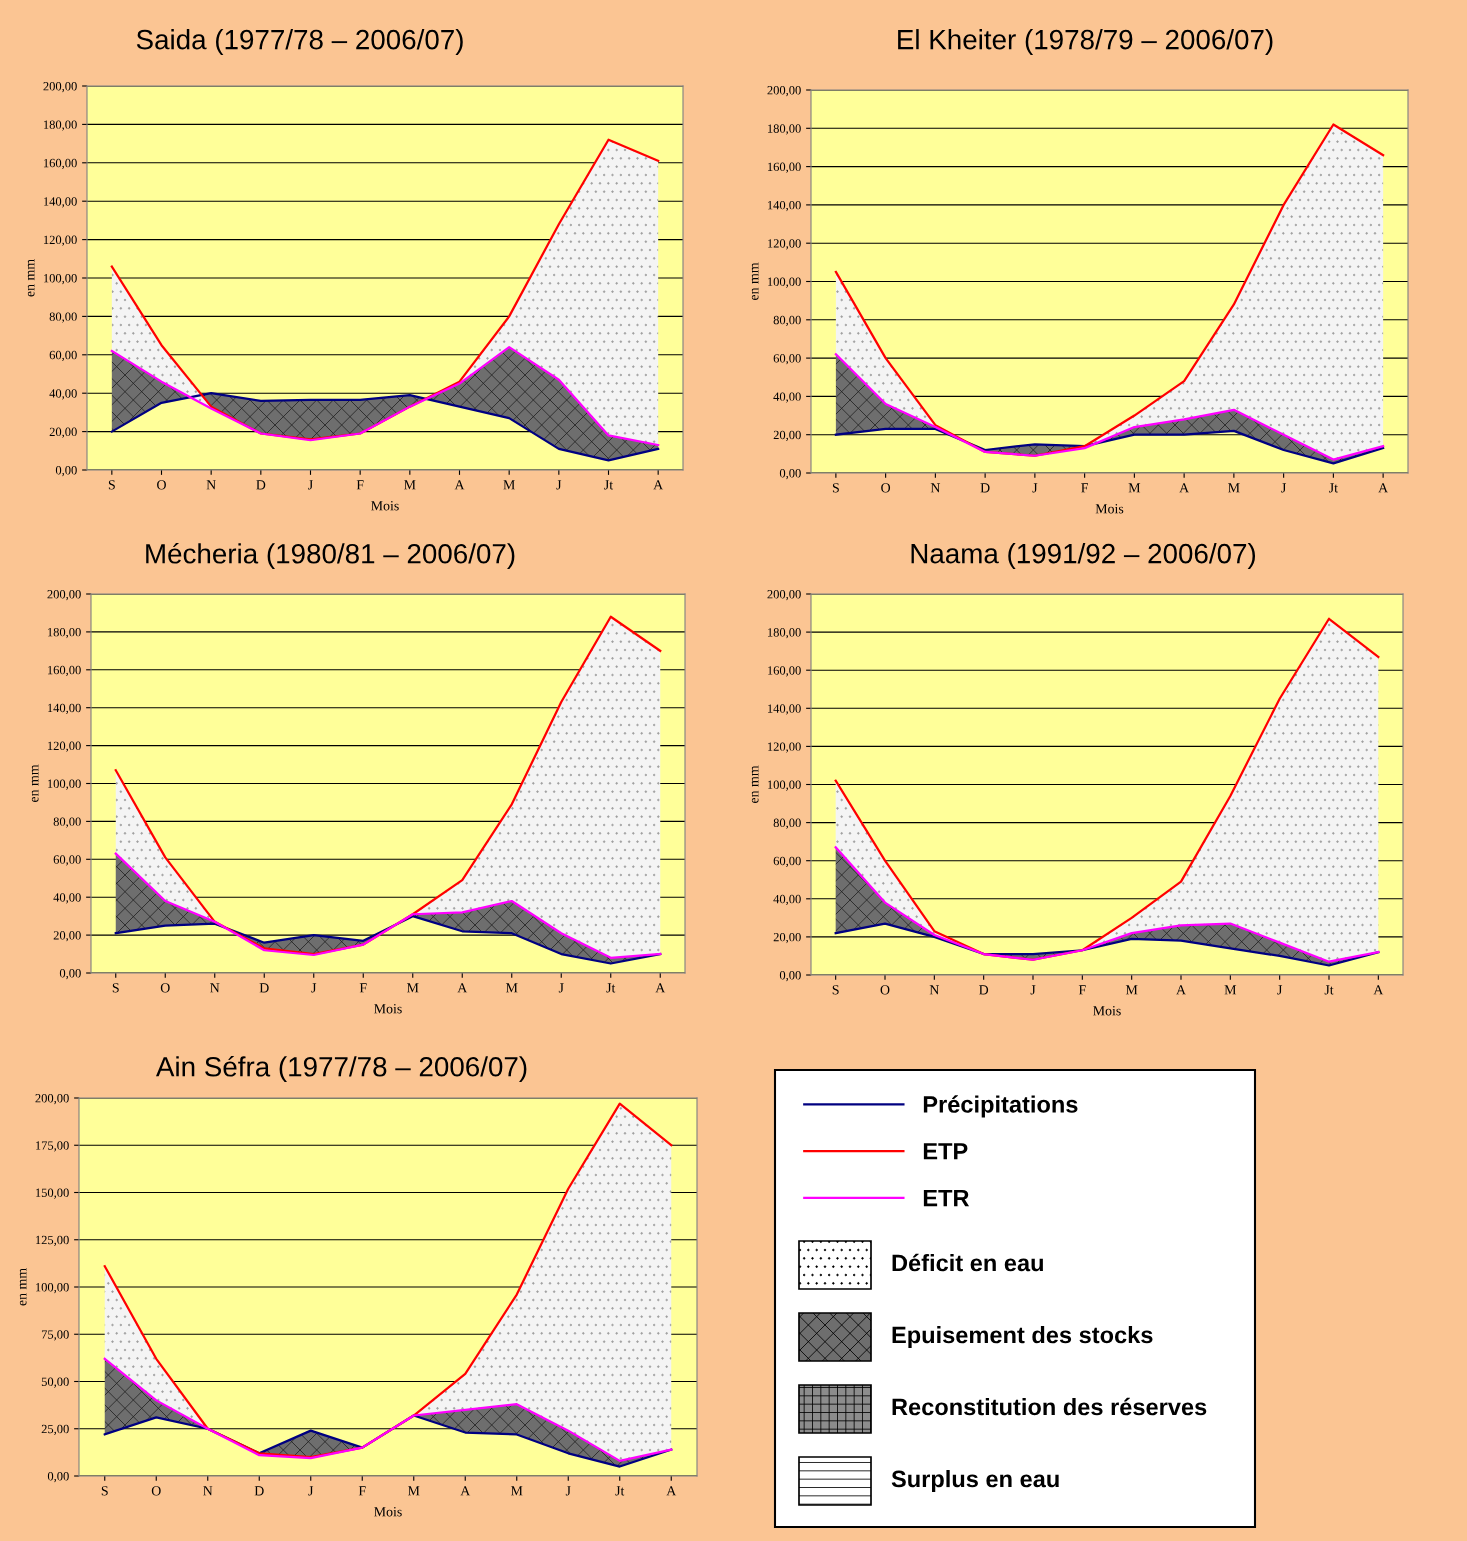 The width and height of the screenshot is (1467, 1541). Describe the element at coordinates (299, 42) in the screenshot. I see `chart-title: Saida (1977/78 – 2006/07)` at that location.